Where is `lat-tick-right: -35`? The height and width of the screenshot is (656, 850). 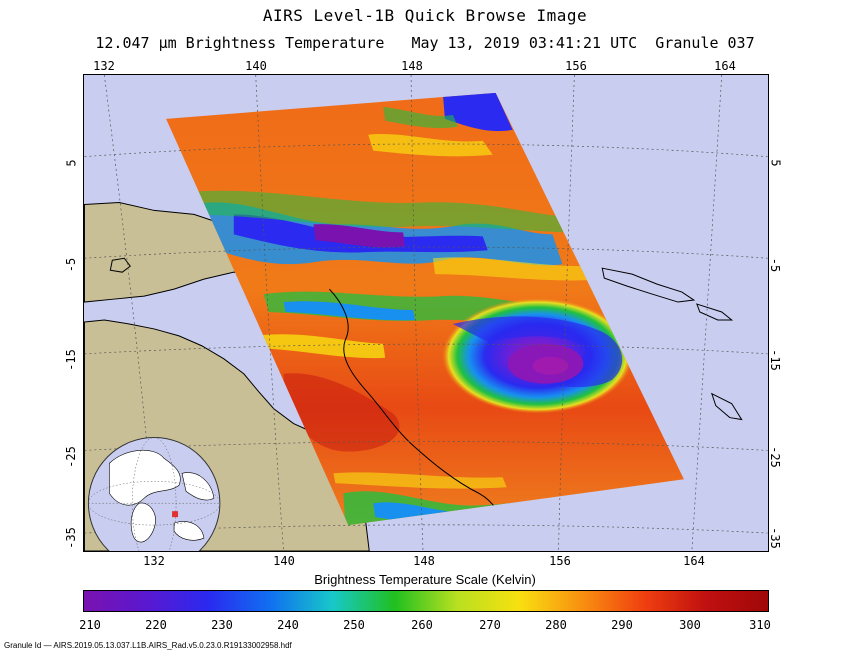
lat-tick-right: -35 is located at coordinates (774, 538).